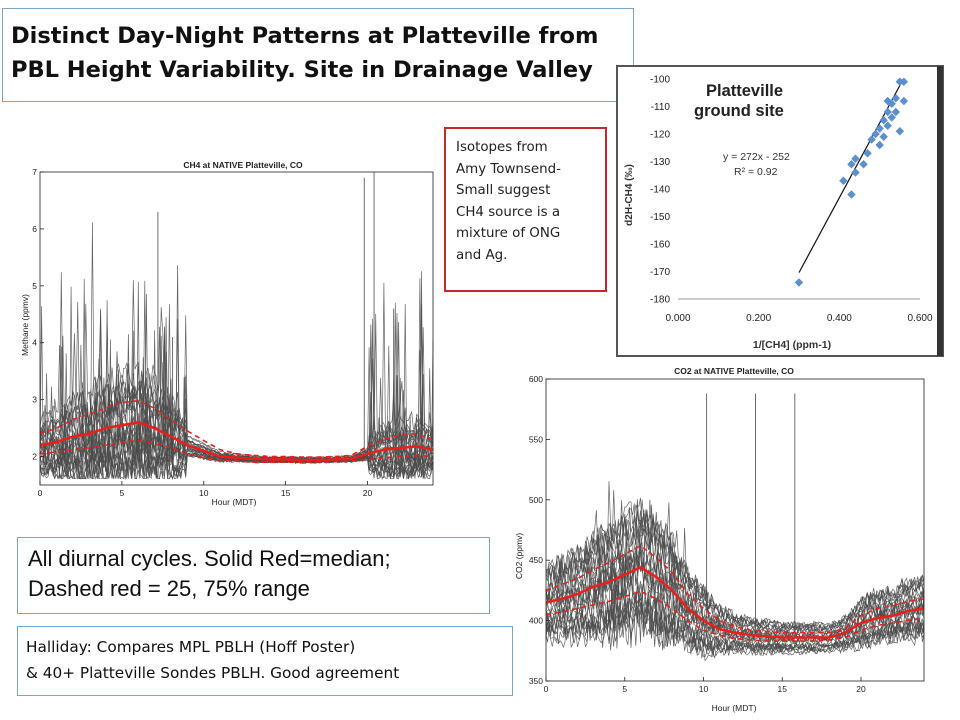 The width and height of the screenshot is (960, 720). Describe the element at coordinates (660, 245) in the screenshot. I see `scatter-y-tick-label: -160` at that location.